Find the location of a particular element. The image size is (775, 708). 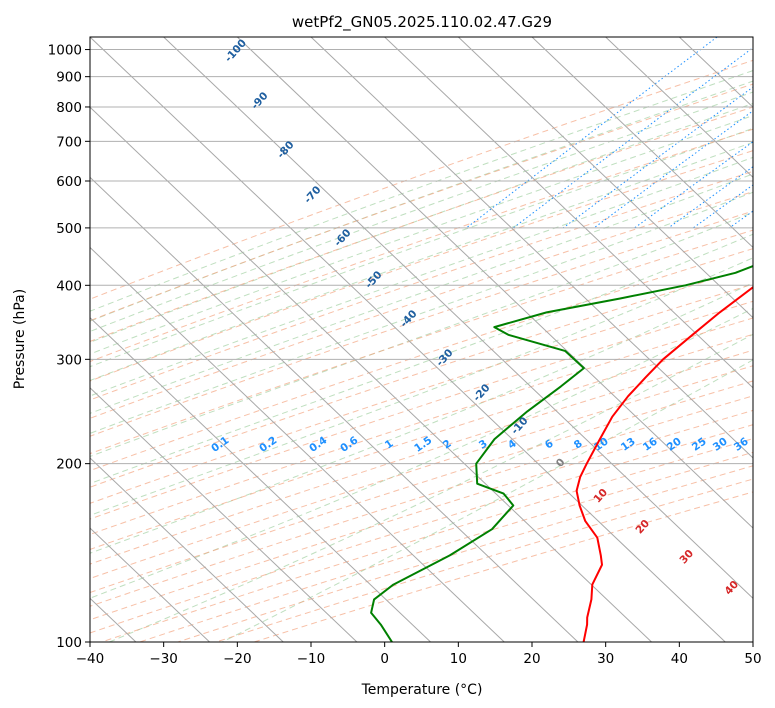

mixing-ratio-label: 6 is located at coordinates (549, 445).